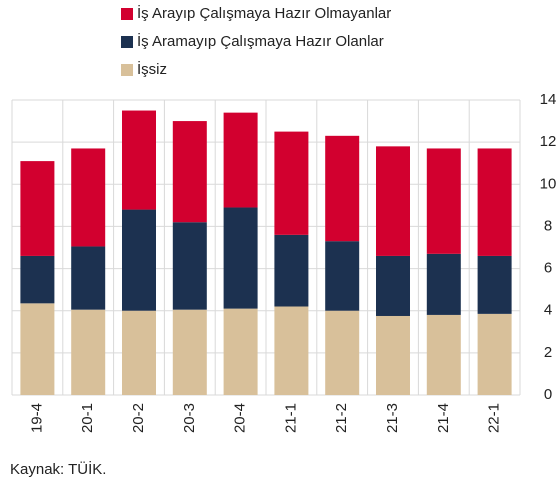 This screenshot has width=558, height=494. I want to click on x-tick-label: 21-4, so click(443, 418).